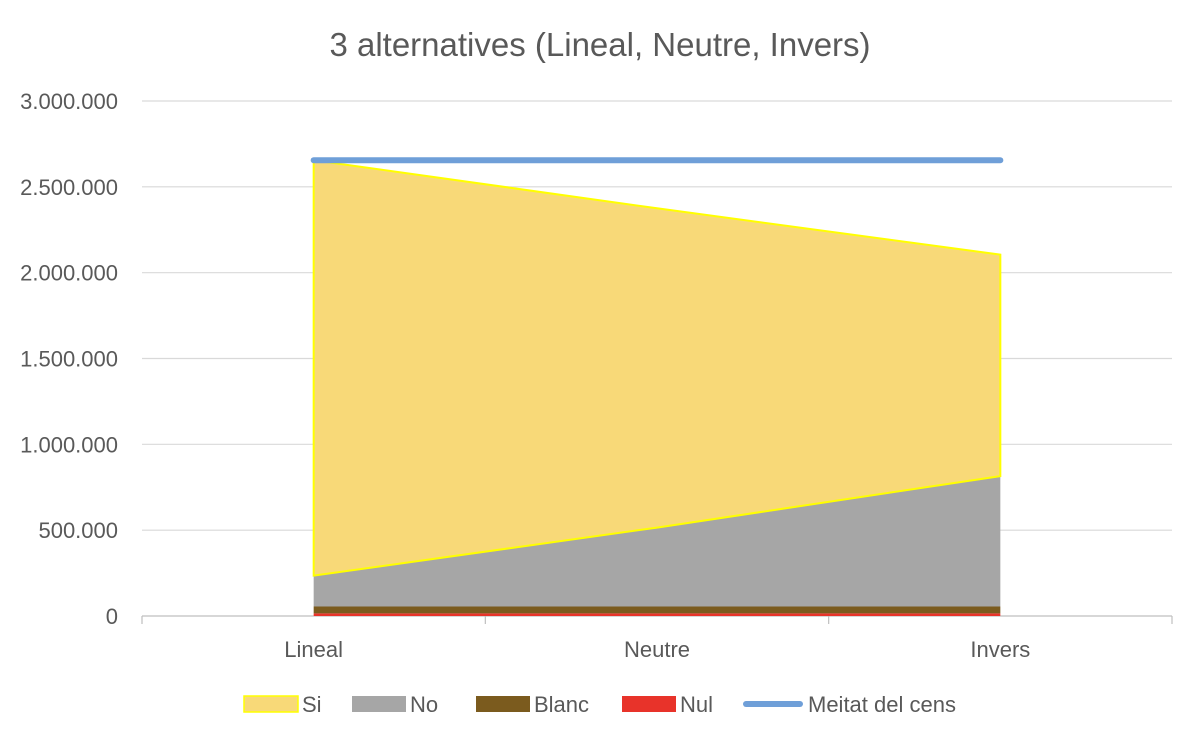  What do you see at coordinates (69, 444) in the screenshot?
I see `y-tick-label: 1.000.000` at bounding box center [69, 444].